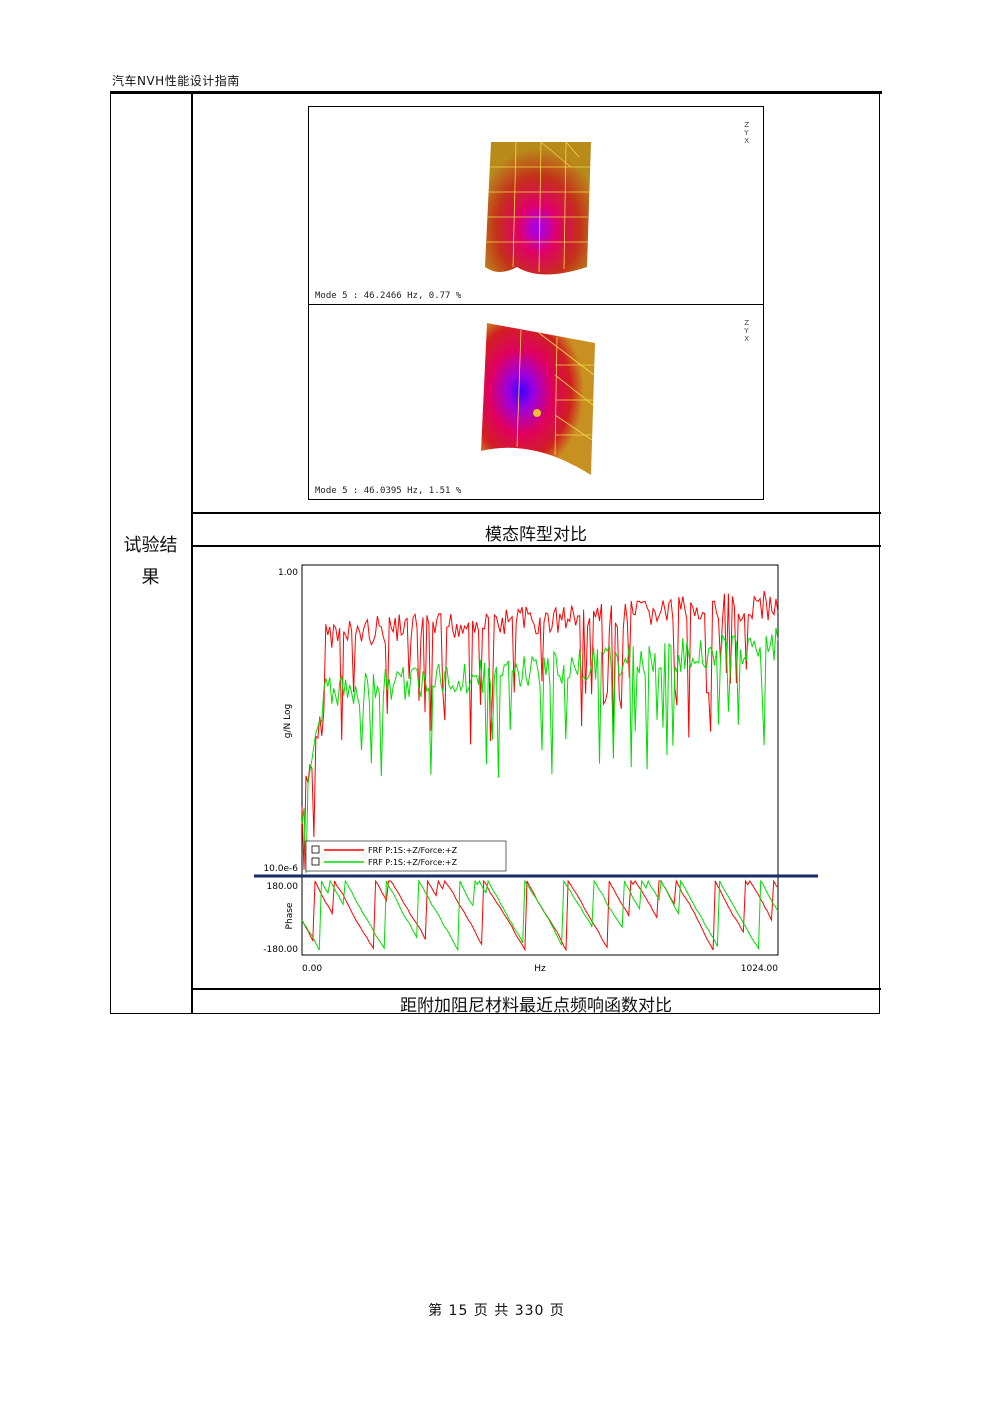 The height and width of the screenshot is (1404, 993). What do you see at coordinates (150, 577) in the screenshot?
I see `row-label-line: 果` at bounding box center [150, 577].